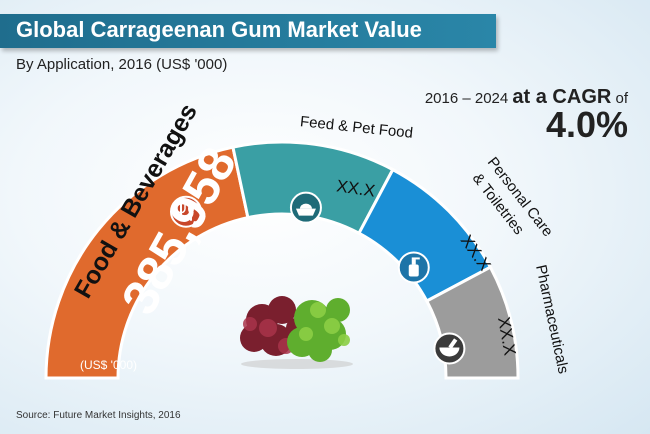  I want to click on chart-title: Global Carrageenan Gum Market Value, so click(219, 29).